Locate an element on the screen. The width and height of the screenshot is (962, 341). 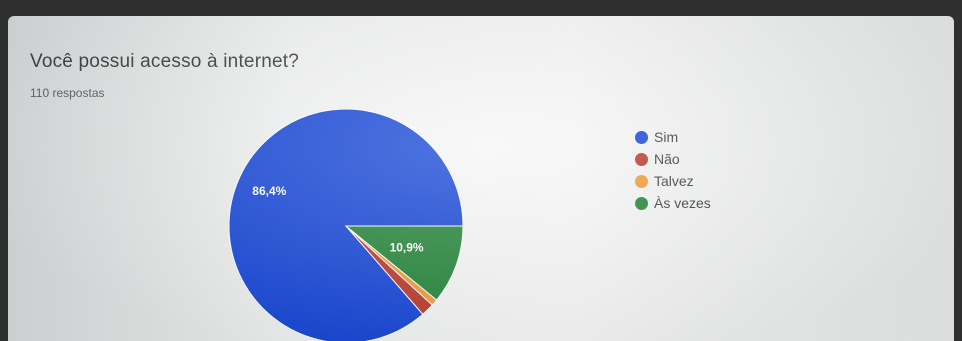
legend-item-talvez: Talvez is located at coordinates (673, 181).